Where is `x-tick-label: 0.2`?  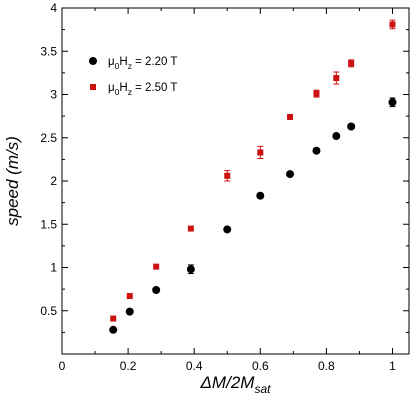
x-tick-label: 0.2 is located at coordinates (128, 366).